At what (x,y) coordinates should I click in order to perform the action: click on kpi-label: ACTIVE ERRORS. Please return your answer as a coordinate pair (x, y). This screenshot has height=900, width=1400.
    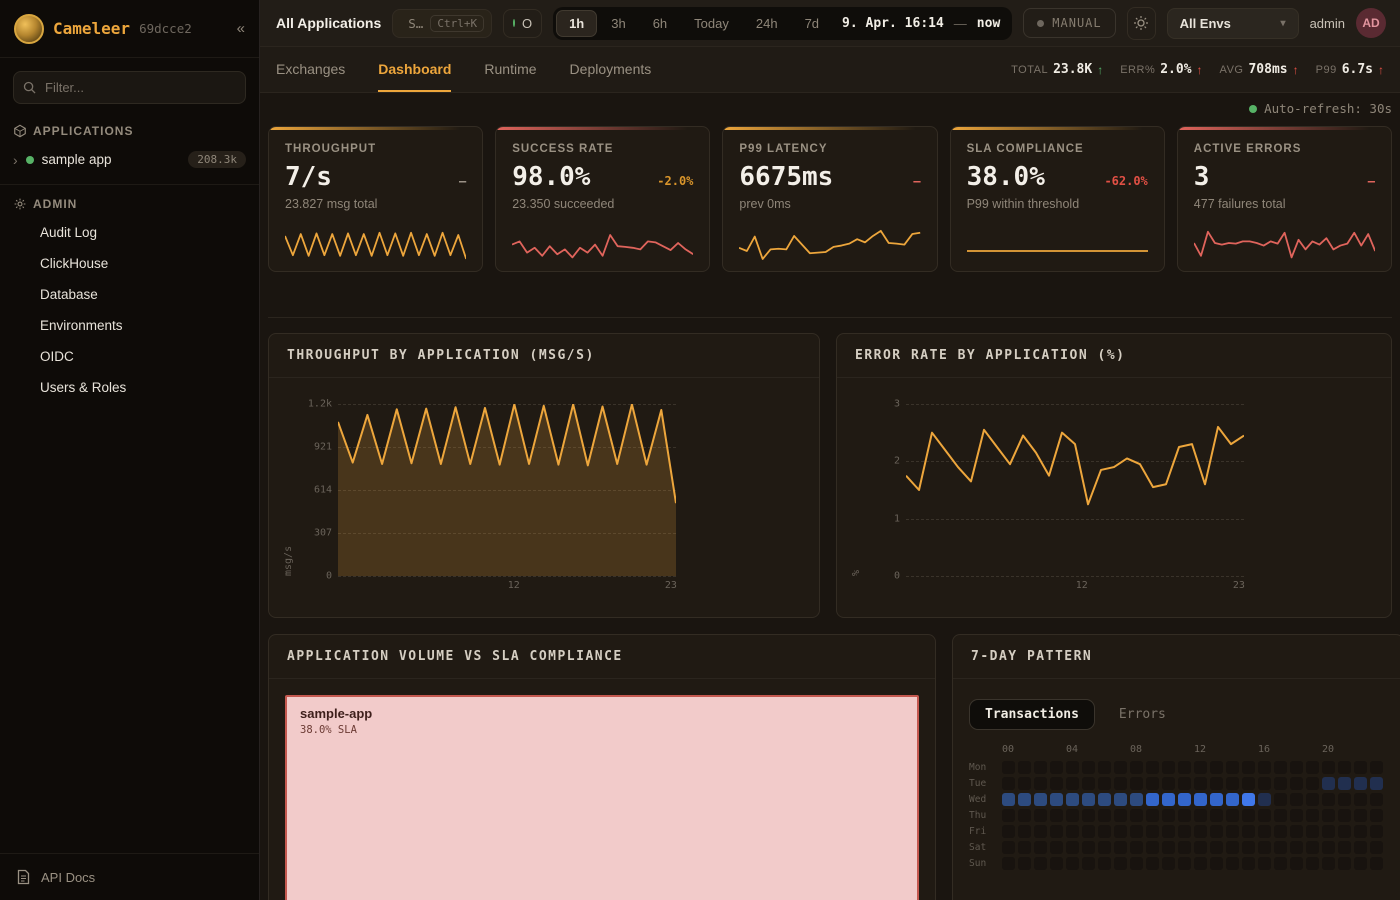
    Looking at the image, I should click on (1247, 149).